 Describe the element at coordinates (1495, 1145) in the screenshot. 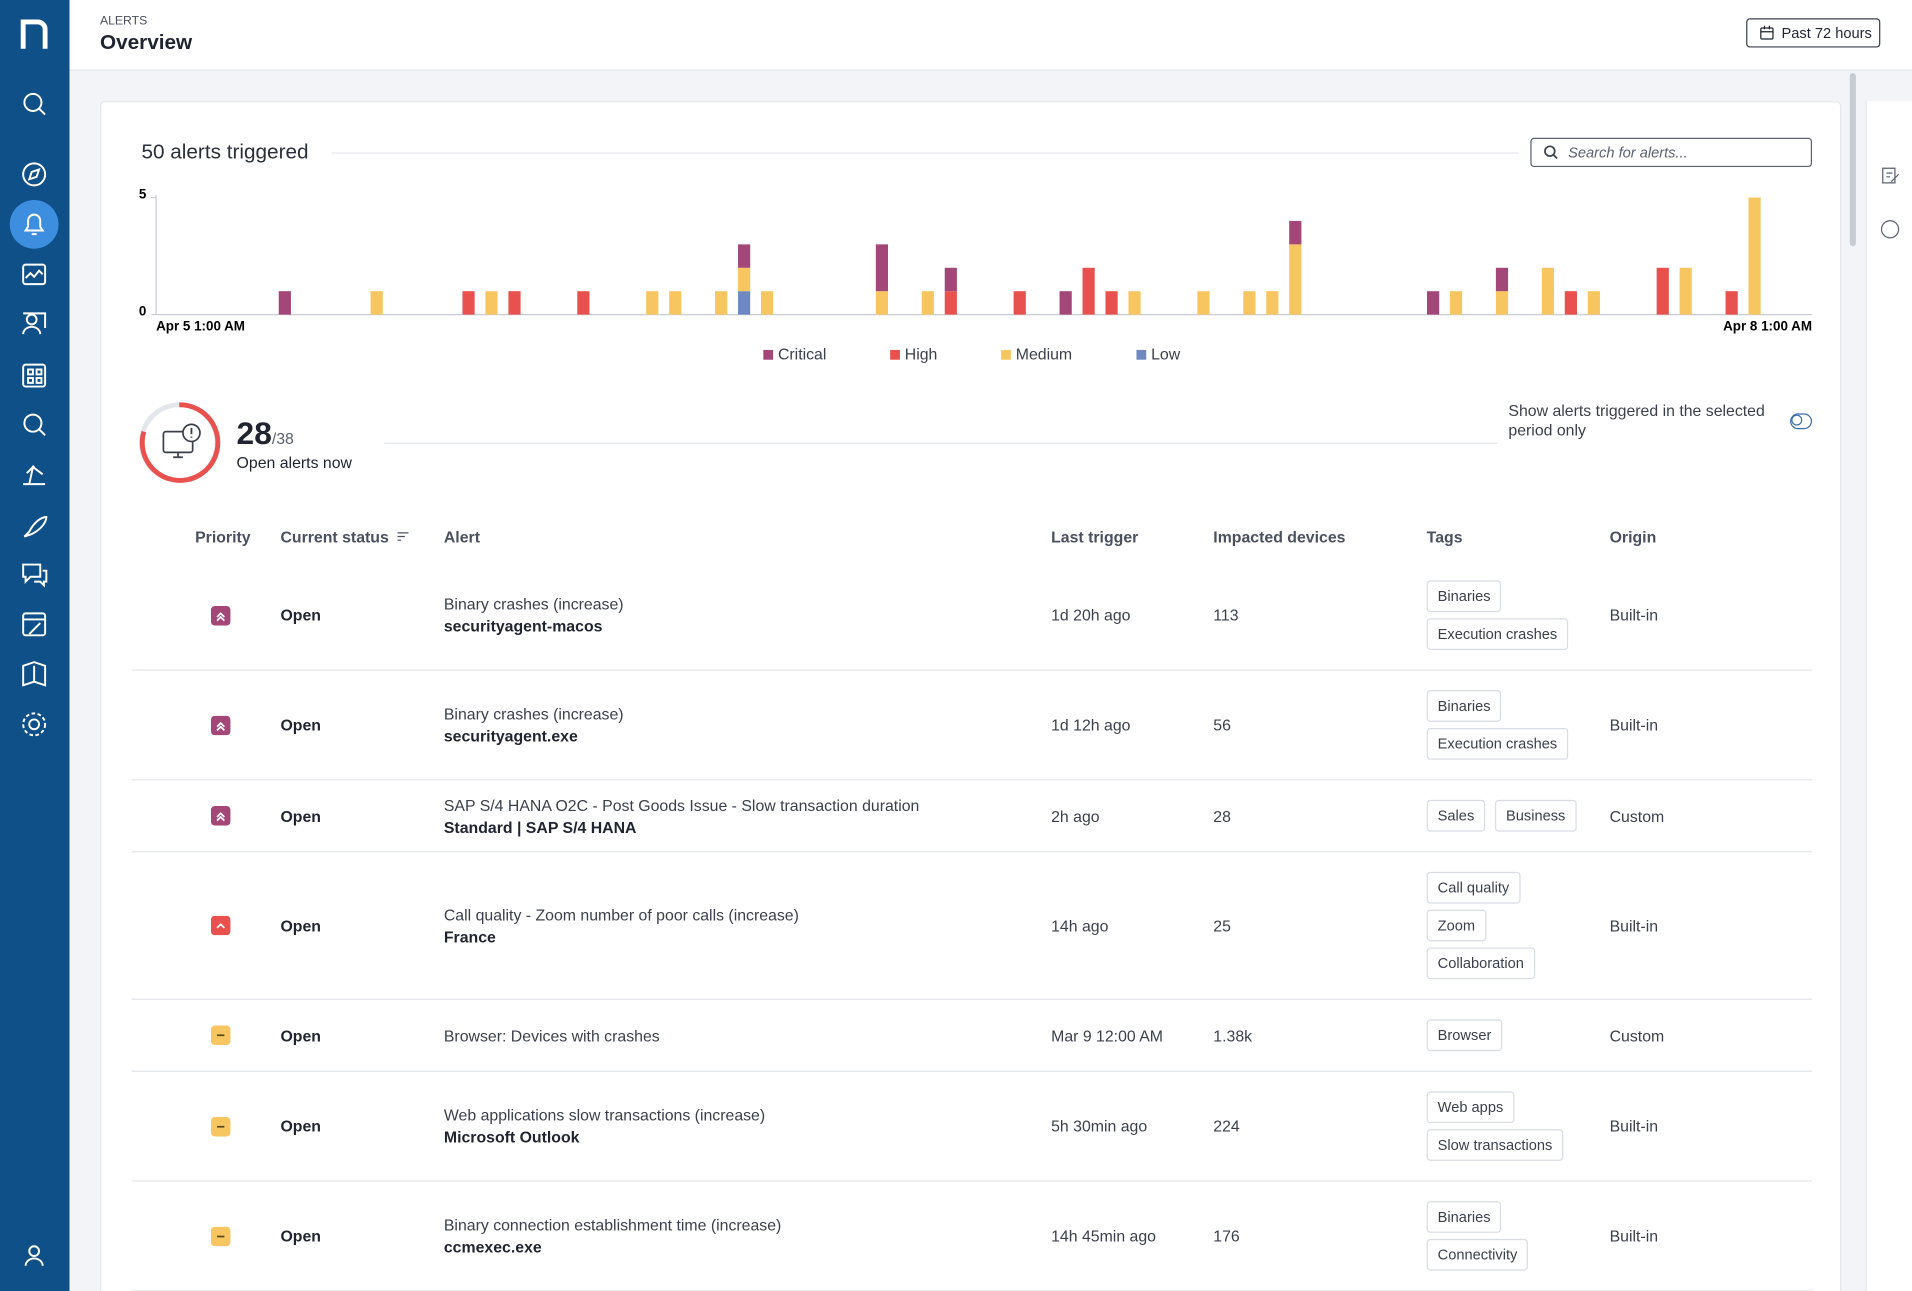

I see `tag: Slow transactions` at that location.